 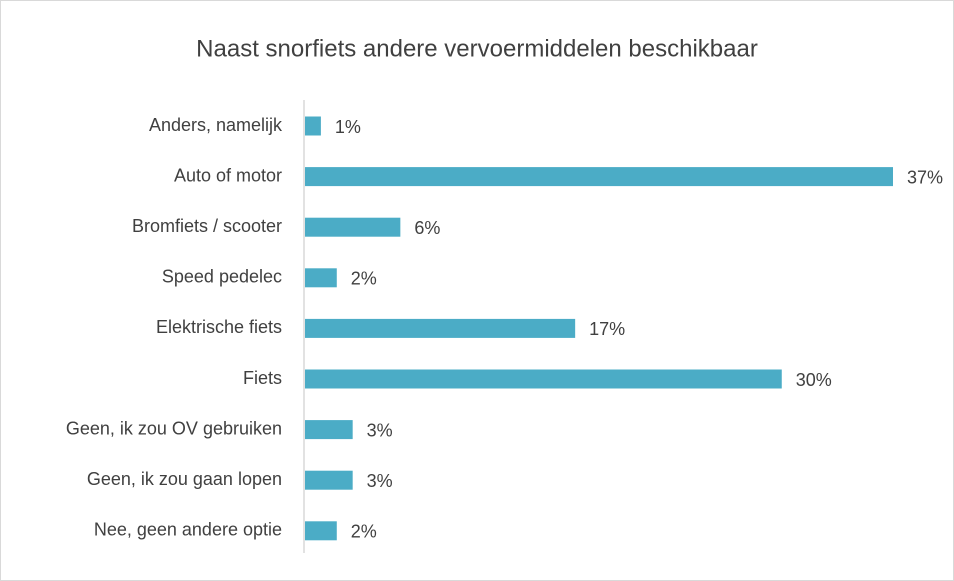 I want to click on category-label: Elektrische fiets, so click(x=219, y=327).